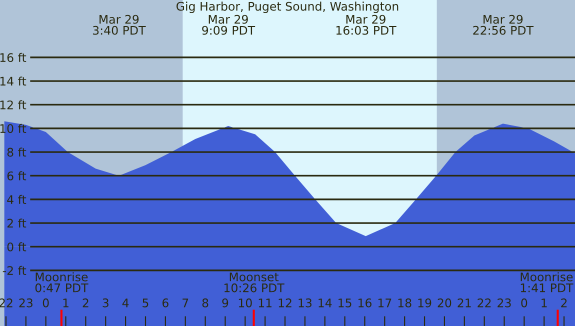 Image resolution: width=575 pixels, height=326 pixels. Describe the element at coordinates (13, 57) in the screenshot. I see `y-tick-label: 16 ft` at that location.